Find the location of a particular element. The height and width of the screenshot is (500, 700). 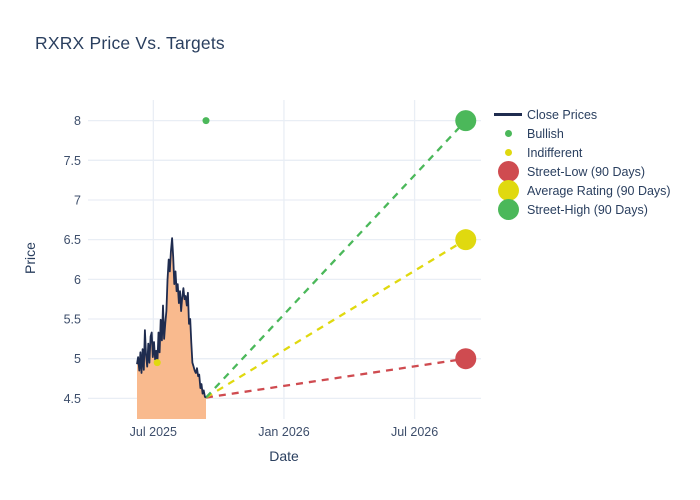

close-price-area is located at coordinates (171, 328).